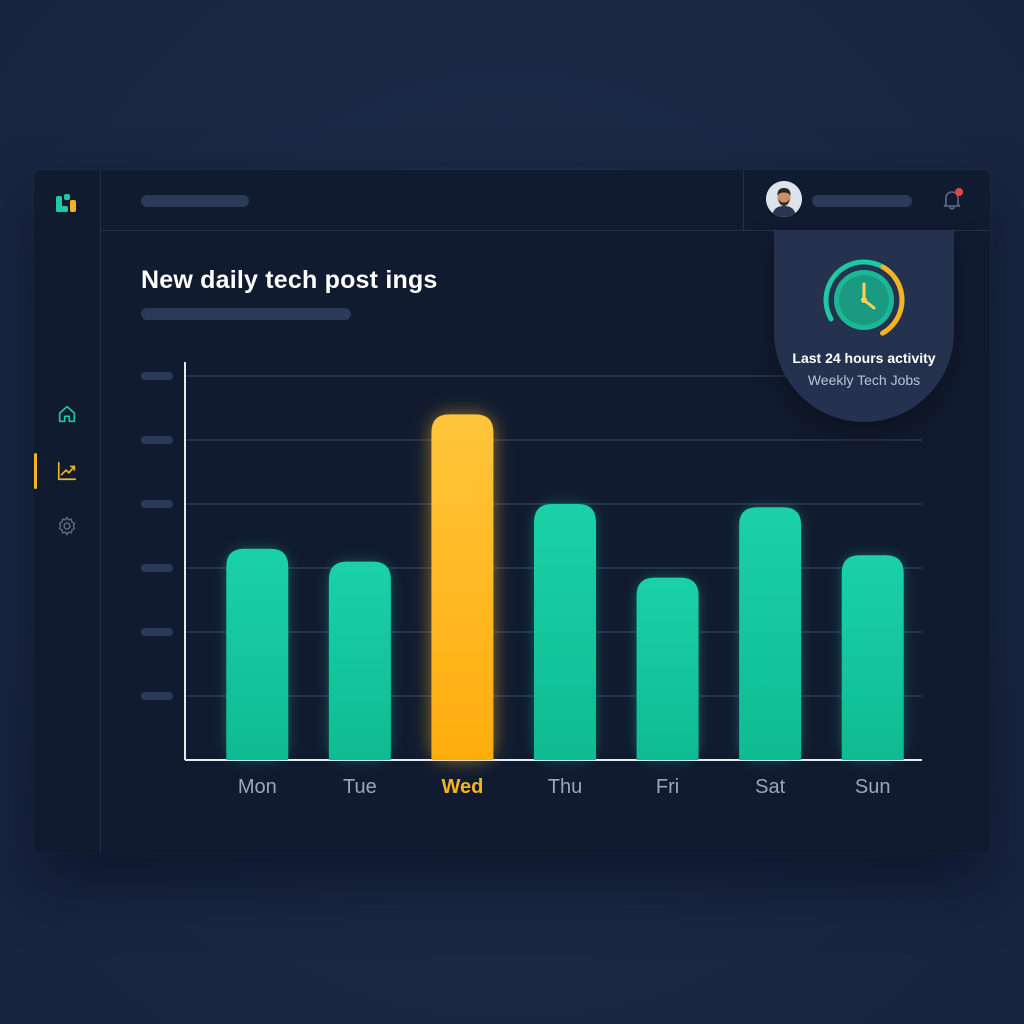 The height and width of the screenshot is (1024, 1024). I want to click on avatar, so click(784, 199).